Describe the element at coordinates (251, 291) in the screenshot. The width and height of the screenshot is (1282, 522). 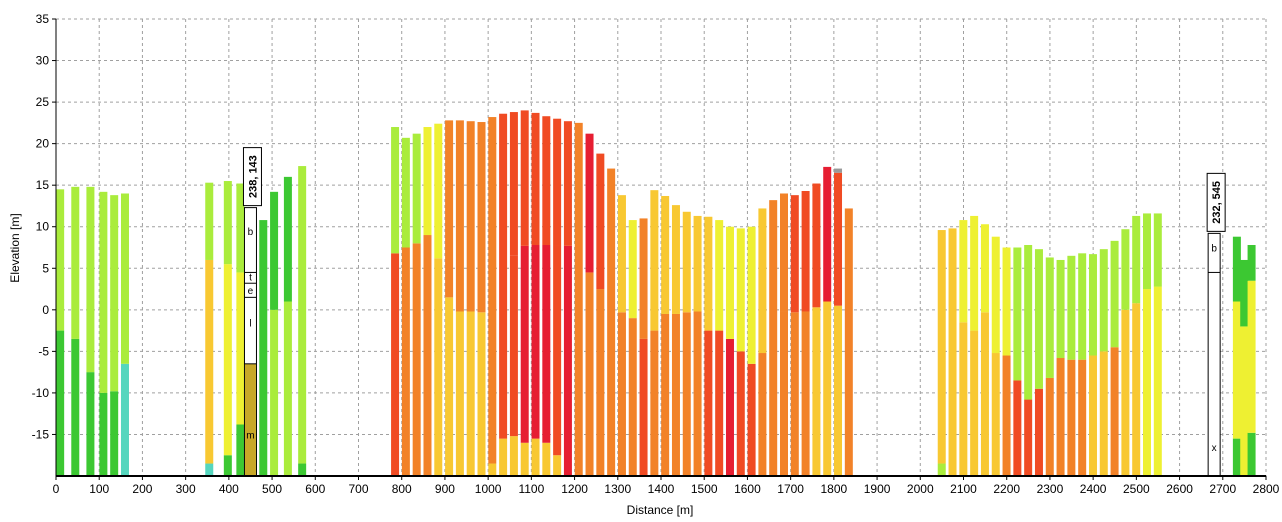
I see `borehole-layer-code: e` at that location.